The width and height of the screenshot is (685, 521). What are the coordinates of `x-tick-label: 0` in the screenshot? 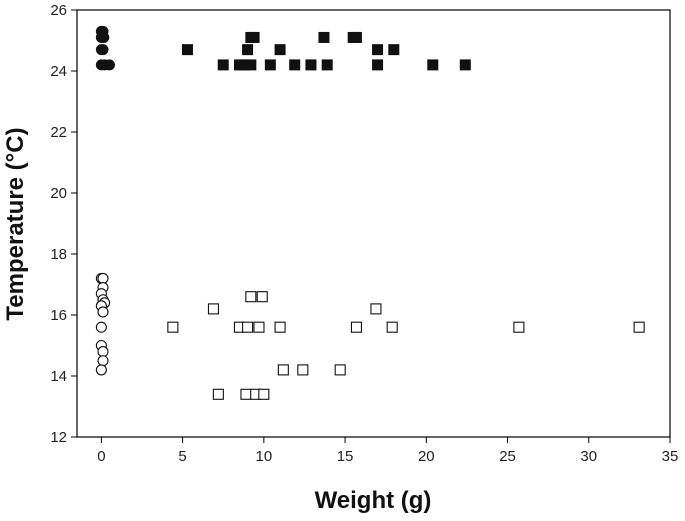 It's located at (101, 456).